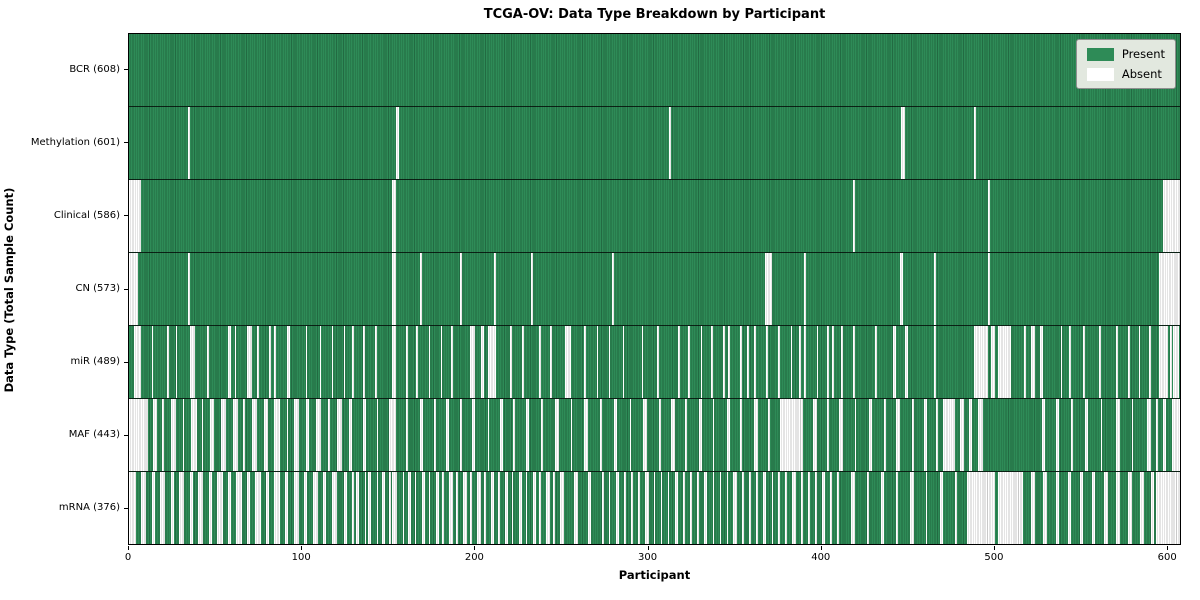 Image resolution: width=1200 pixels, height=600 pixels. What do you see at coordinates (654, 434) in the screenshot?
I see `heatmap-row-maf` at bounding box center [654, 434].